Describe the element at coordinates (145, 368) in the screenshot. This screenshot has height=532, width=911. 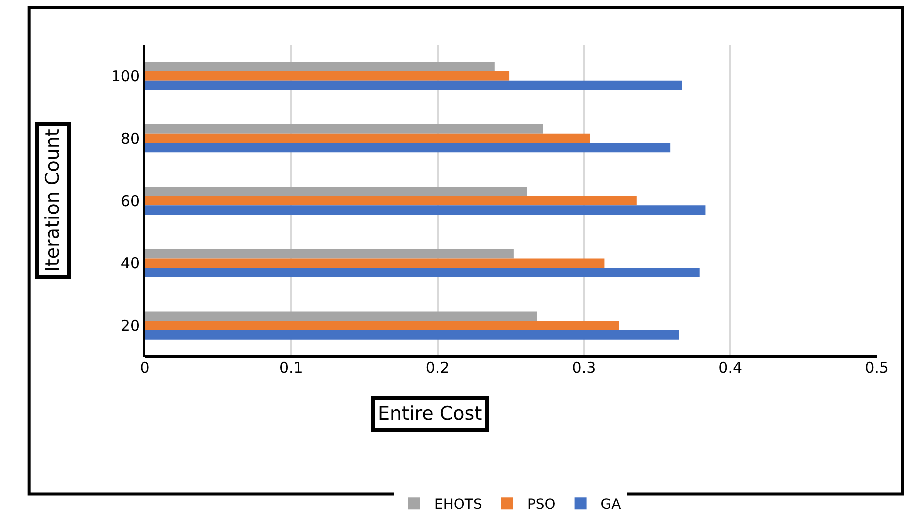
I see `x-tick-label: 0` at that location.